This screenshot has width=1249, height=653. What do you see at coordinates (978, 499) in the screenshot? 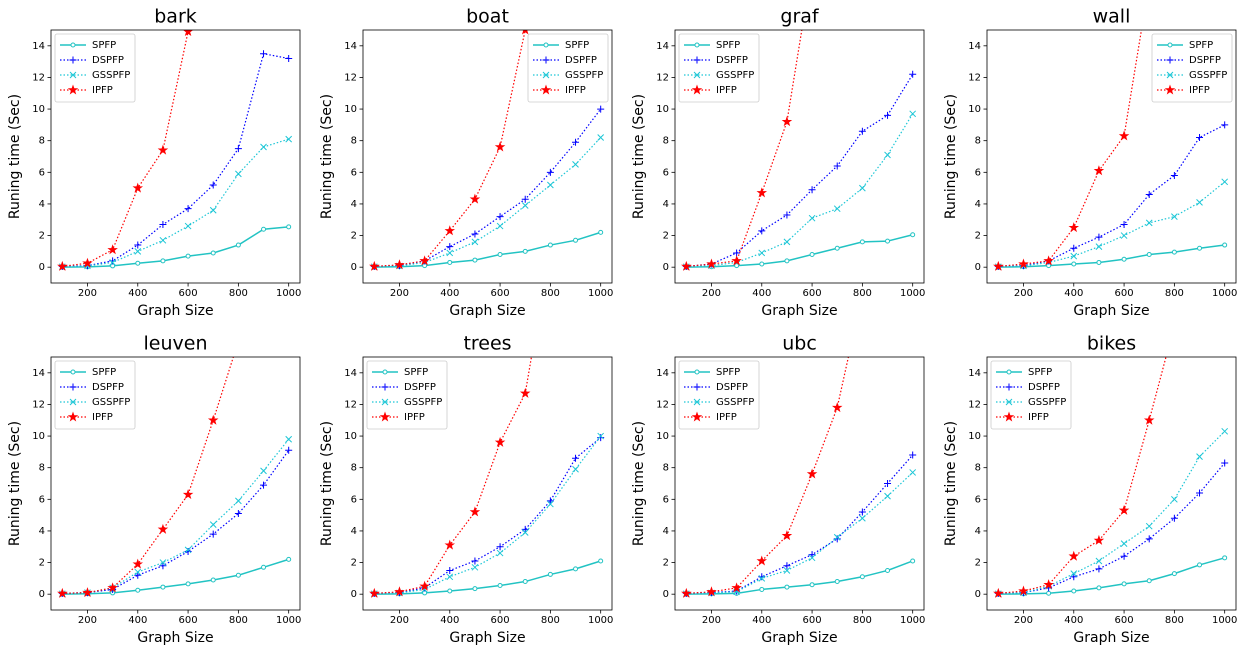
I see `y-tick-label: 6` at bounding box center [978, 499].